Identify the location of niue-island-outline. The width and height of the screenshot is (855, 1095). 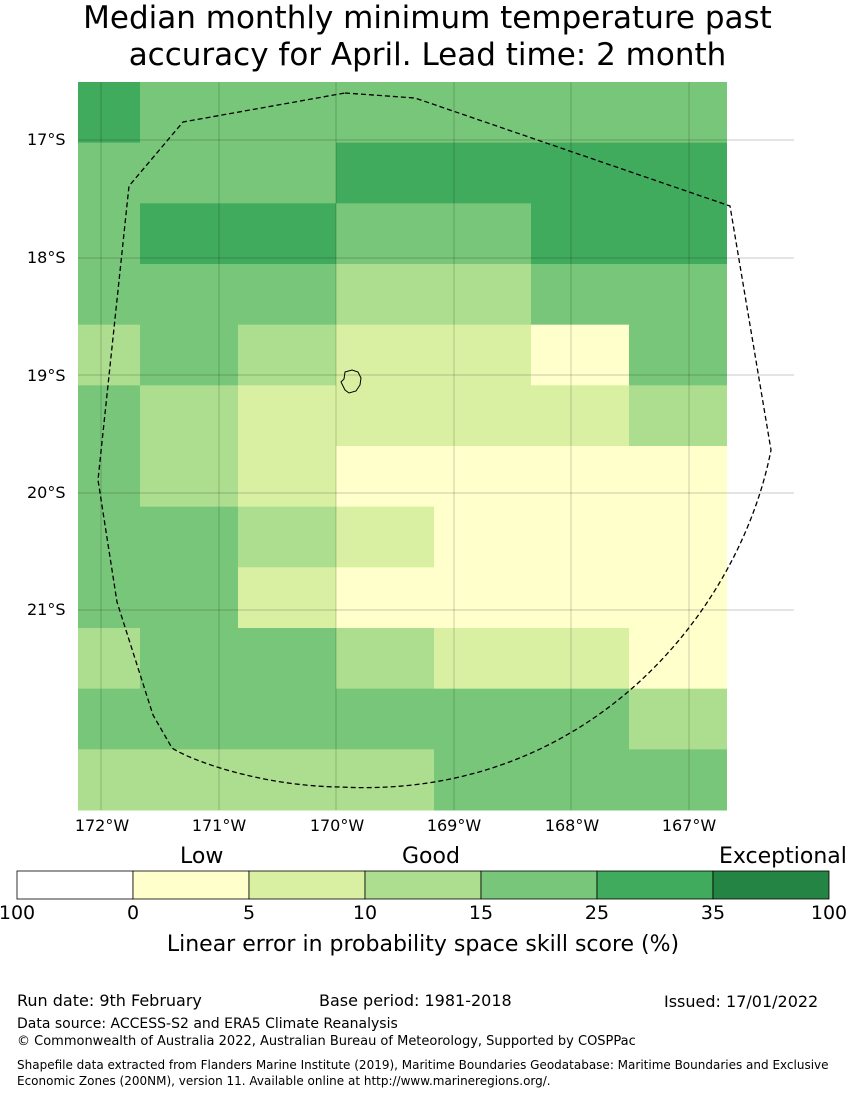
(351, 381).